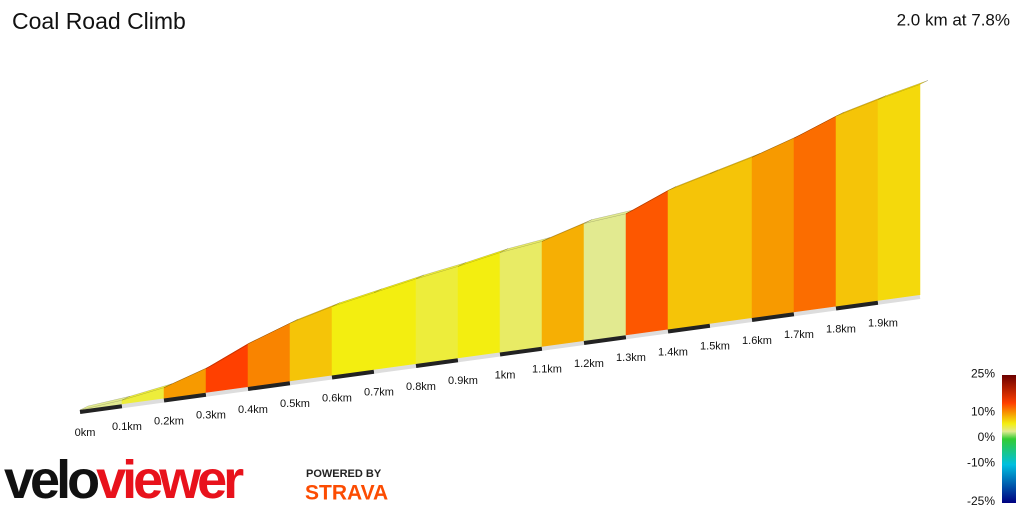 The width and height of the screenshot is (1024, 512). I want to click on x-tick-label: 1.6km, so click(757, 341).